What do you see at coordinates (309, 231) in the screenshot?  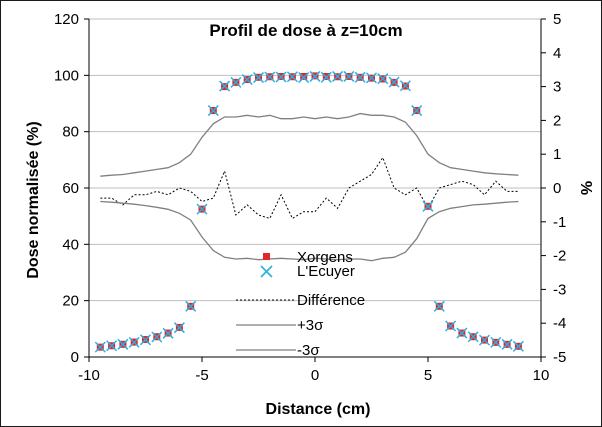 I see `series-line-minus3sigma` at bounding box center [309, 231].